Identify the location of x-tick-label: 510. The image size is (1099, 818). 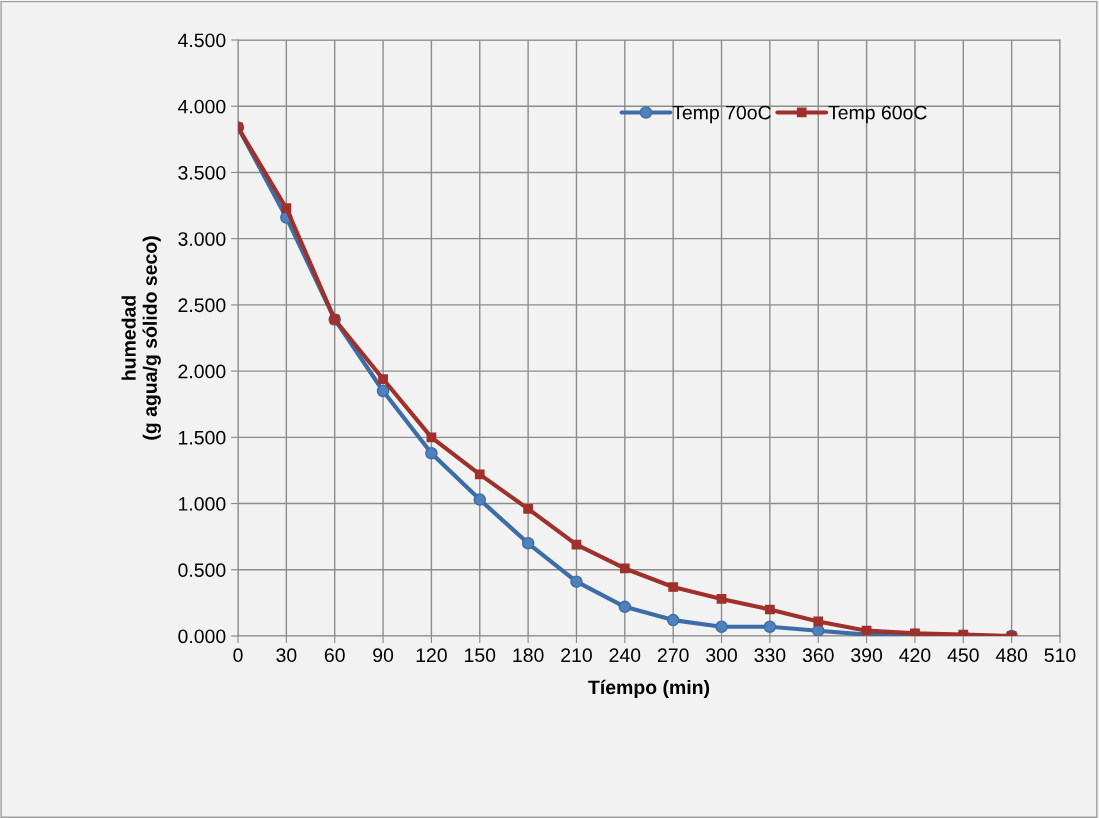
(1060, 655).